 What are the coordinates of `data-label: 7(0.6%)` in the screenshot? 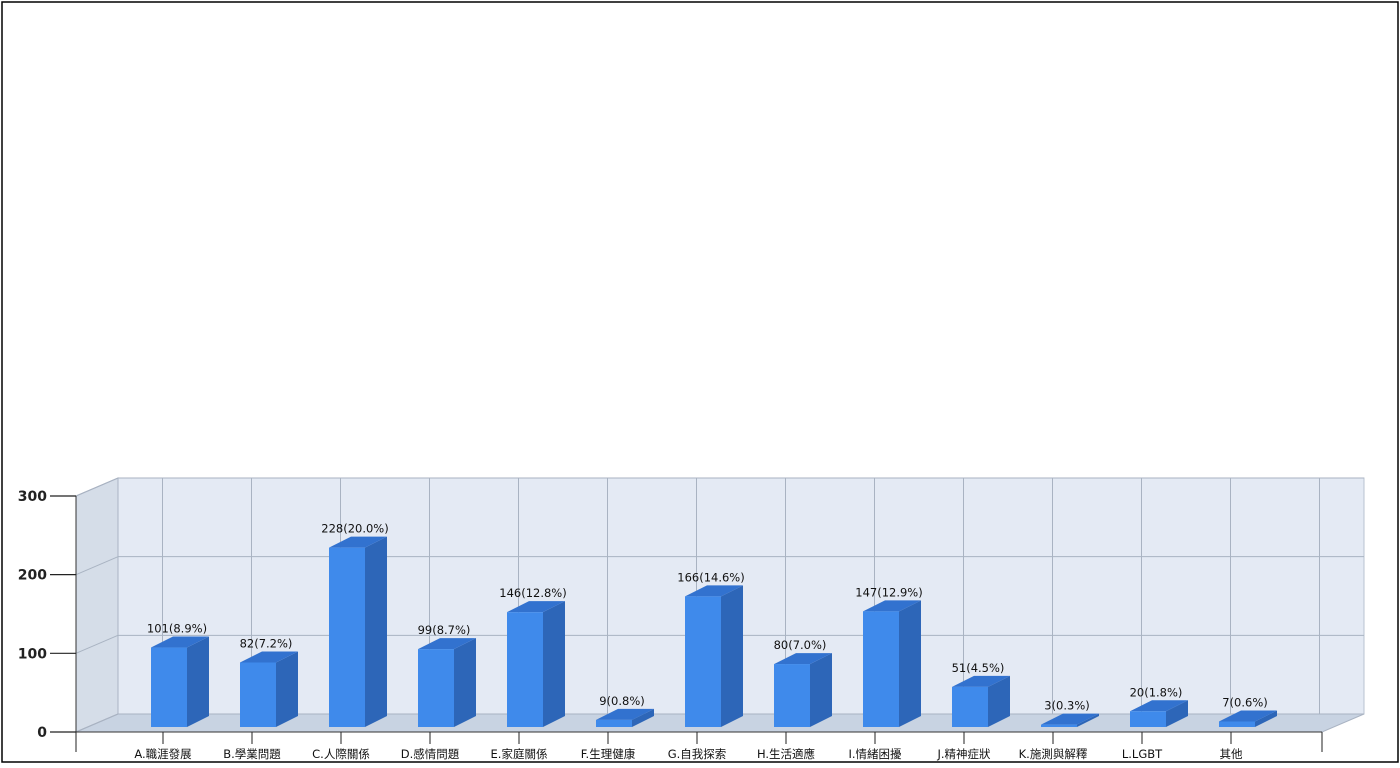 It's located at (1245, 702).